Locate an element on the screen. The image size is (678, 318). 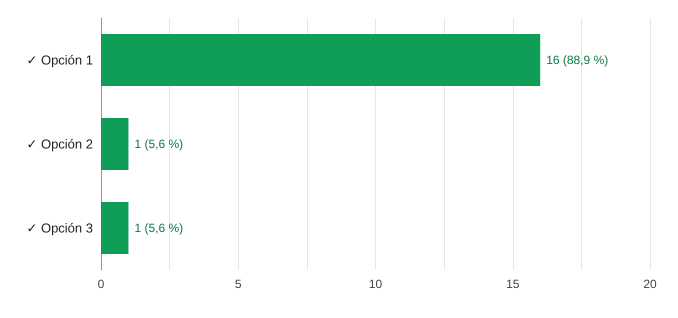
x-tick-label: 10 is located at coordinates (375, 284).